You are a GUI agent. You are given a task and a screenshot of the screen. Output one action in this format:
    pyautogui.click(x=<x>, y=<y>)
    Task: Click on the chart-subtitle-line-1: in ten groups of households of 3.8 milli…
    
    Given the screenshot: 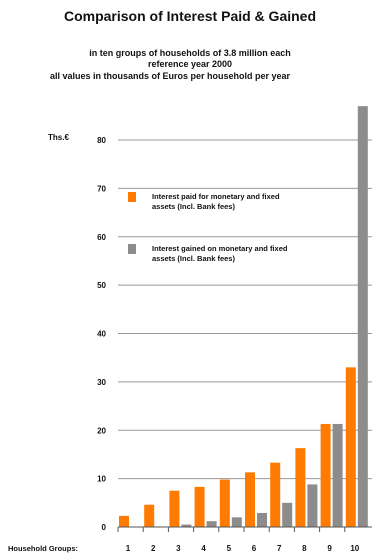 What is the action you would take?
    pyautogui.click(x=190, y=53)
    